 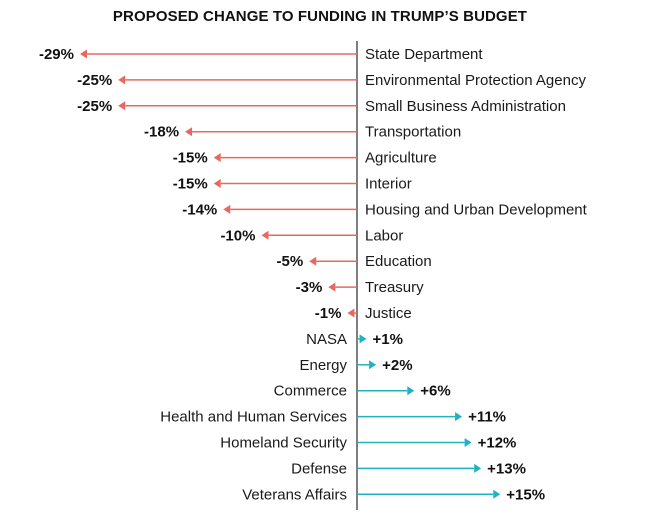 What do you see at coordinates (363, 313) in the screenshot?
I see `bar-row-justice: -1% Justice` at bounding box center [363, 313].